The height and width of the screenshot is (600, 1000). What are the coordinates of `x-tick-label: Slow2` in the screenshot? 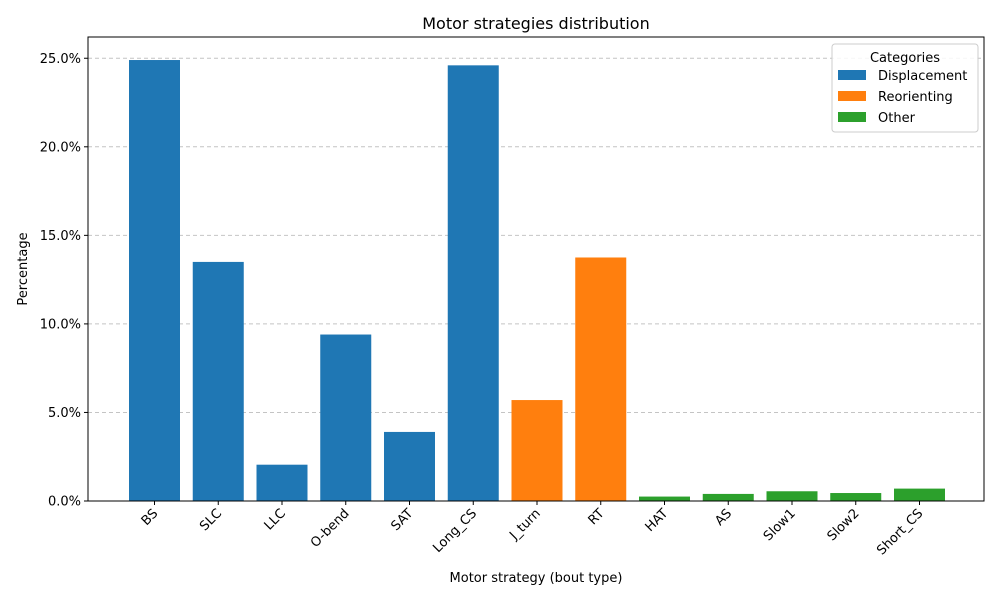 It's located at (844, 525).